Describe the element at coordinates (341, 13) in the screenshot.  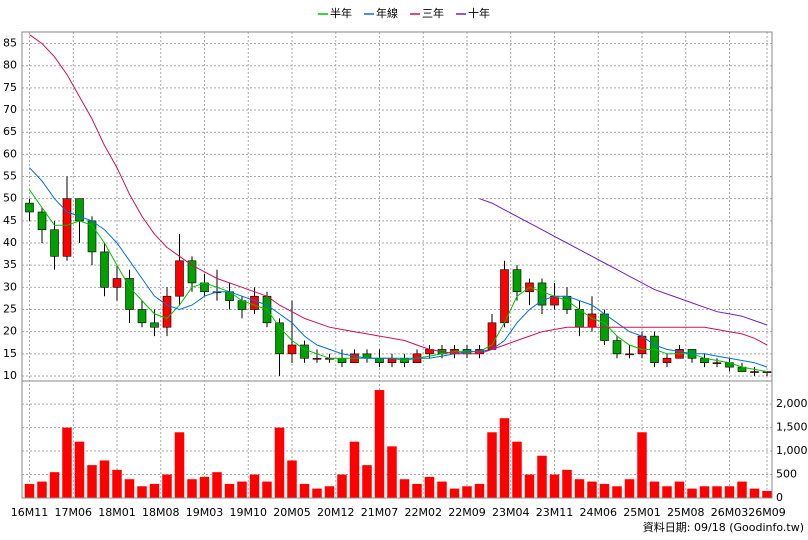
I see `legend-label: 半年` at that location.